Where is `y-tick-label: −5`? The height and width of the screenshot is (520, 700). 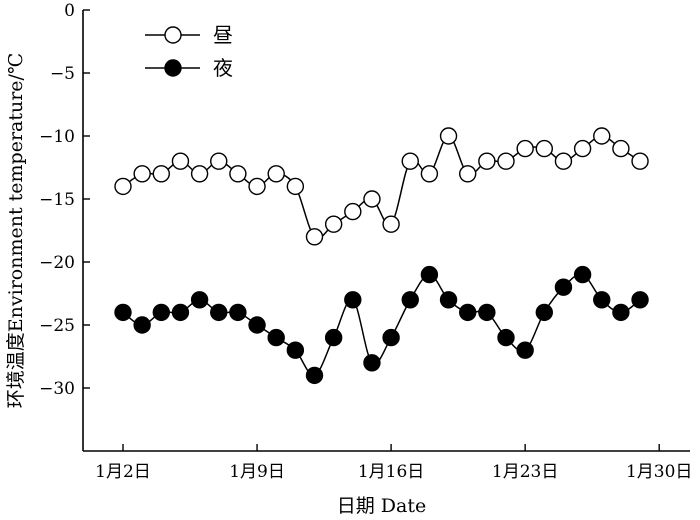 y-tick-label: −5 is located at coordinates (62, 74).